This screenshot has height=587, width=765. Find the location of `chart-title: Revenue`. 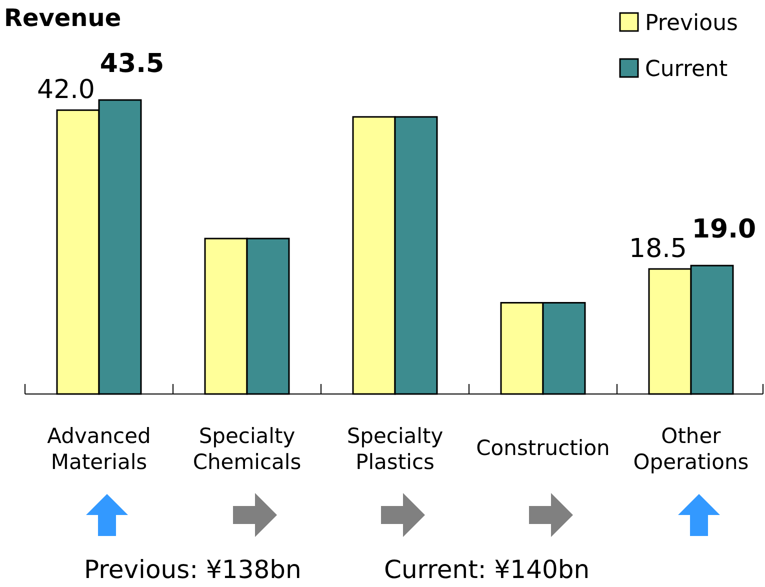

chart-title: Revenue is located at coordinates (63, 18).